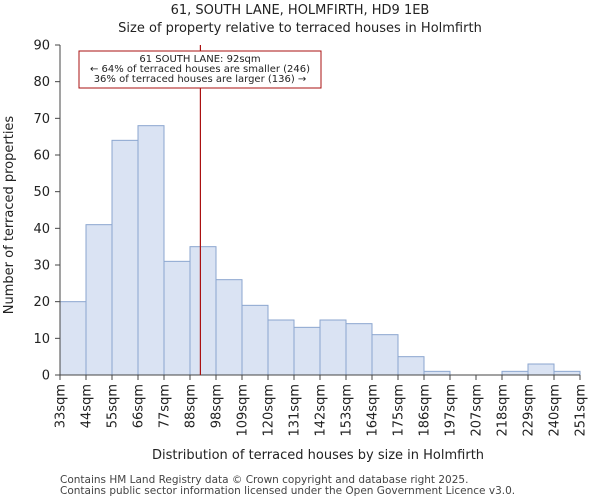 Image resolution: width=600 pixels, height=500 pixels. Describe the element at coordinates (139, 406) in the screenshot. I see `x-tick-label: 66sqm` at that location.